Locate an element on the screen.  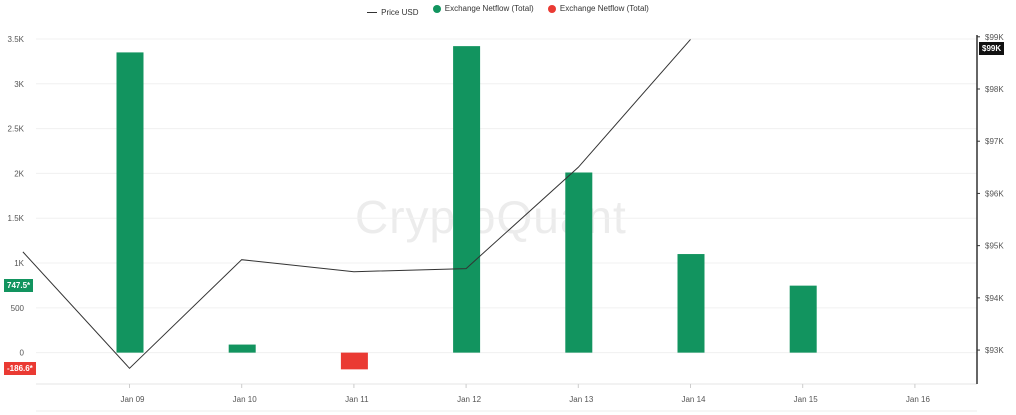
x-tick-label: Jan 16 is located at coordinates (918, 399).